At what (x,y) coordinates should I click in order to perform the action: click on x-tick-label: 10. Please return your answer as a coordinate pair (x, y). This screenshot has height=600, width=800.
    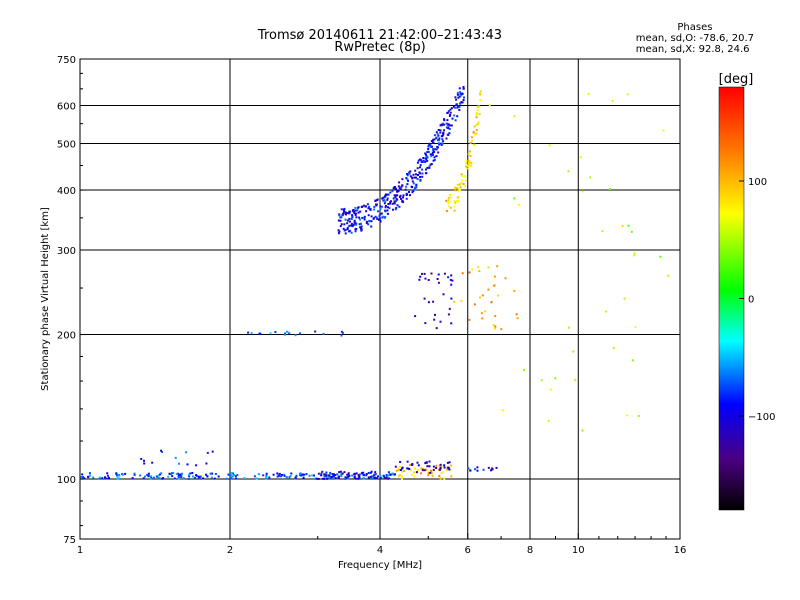
    Looking at the image, I should click on (578, 550).